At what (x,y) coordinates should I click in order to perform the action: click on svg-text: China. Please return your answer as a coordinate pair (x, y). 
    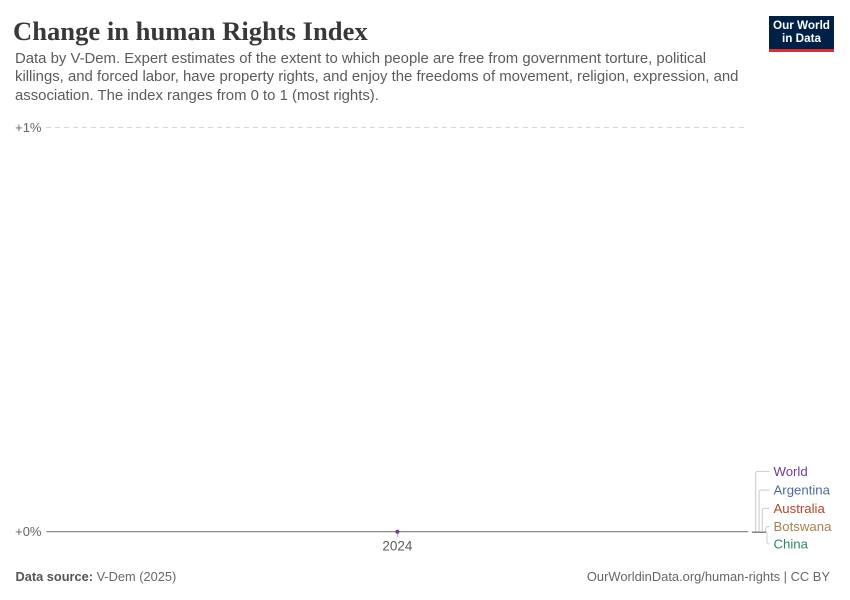
    Looking at the image, I should click on (791, 544).